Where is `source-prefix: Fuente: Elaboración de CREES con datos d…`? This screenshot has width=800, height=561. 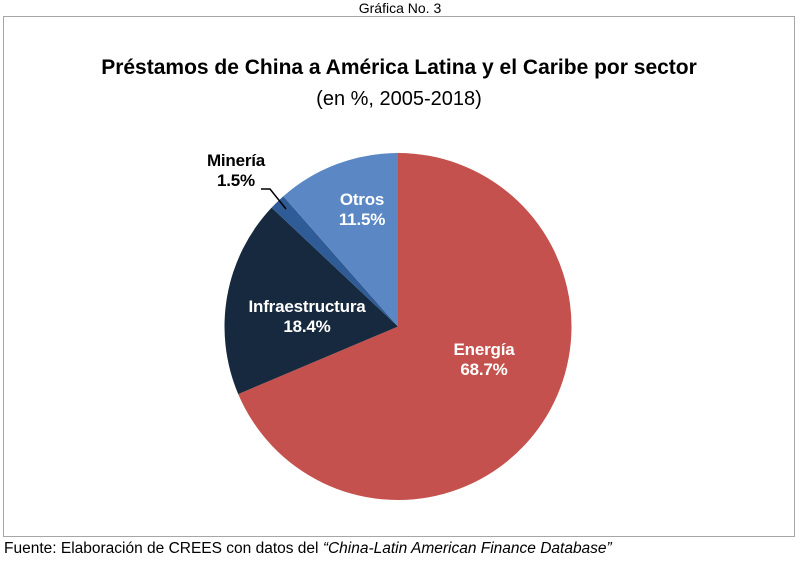 source-prefix: Fuente: Elaboración de CREES con datos d… is located at coordinates (163, 548).